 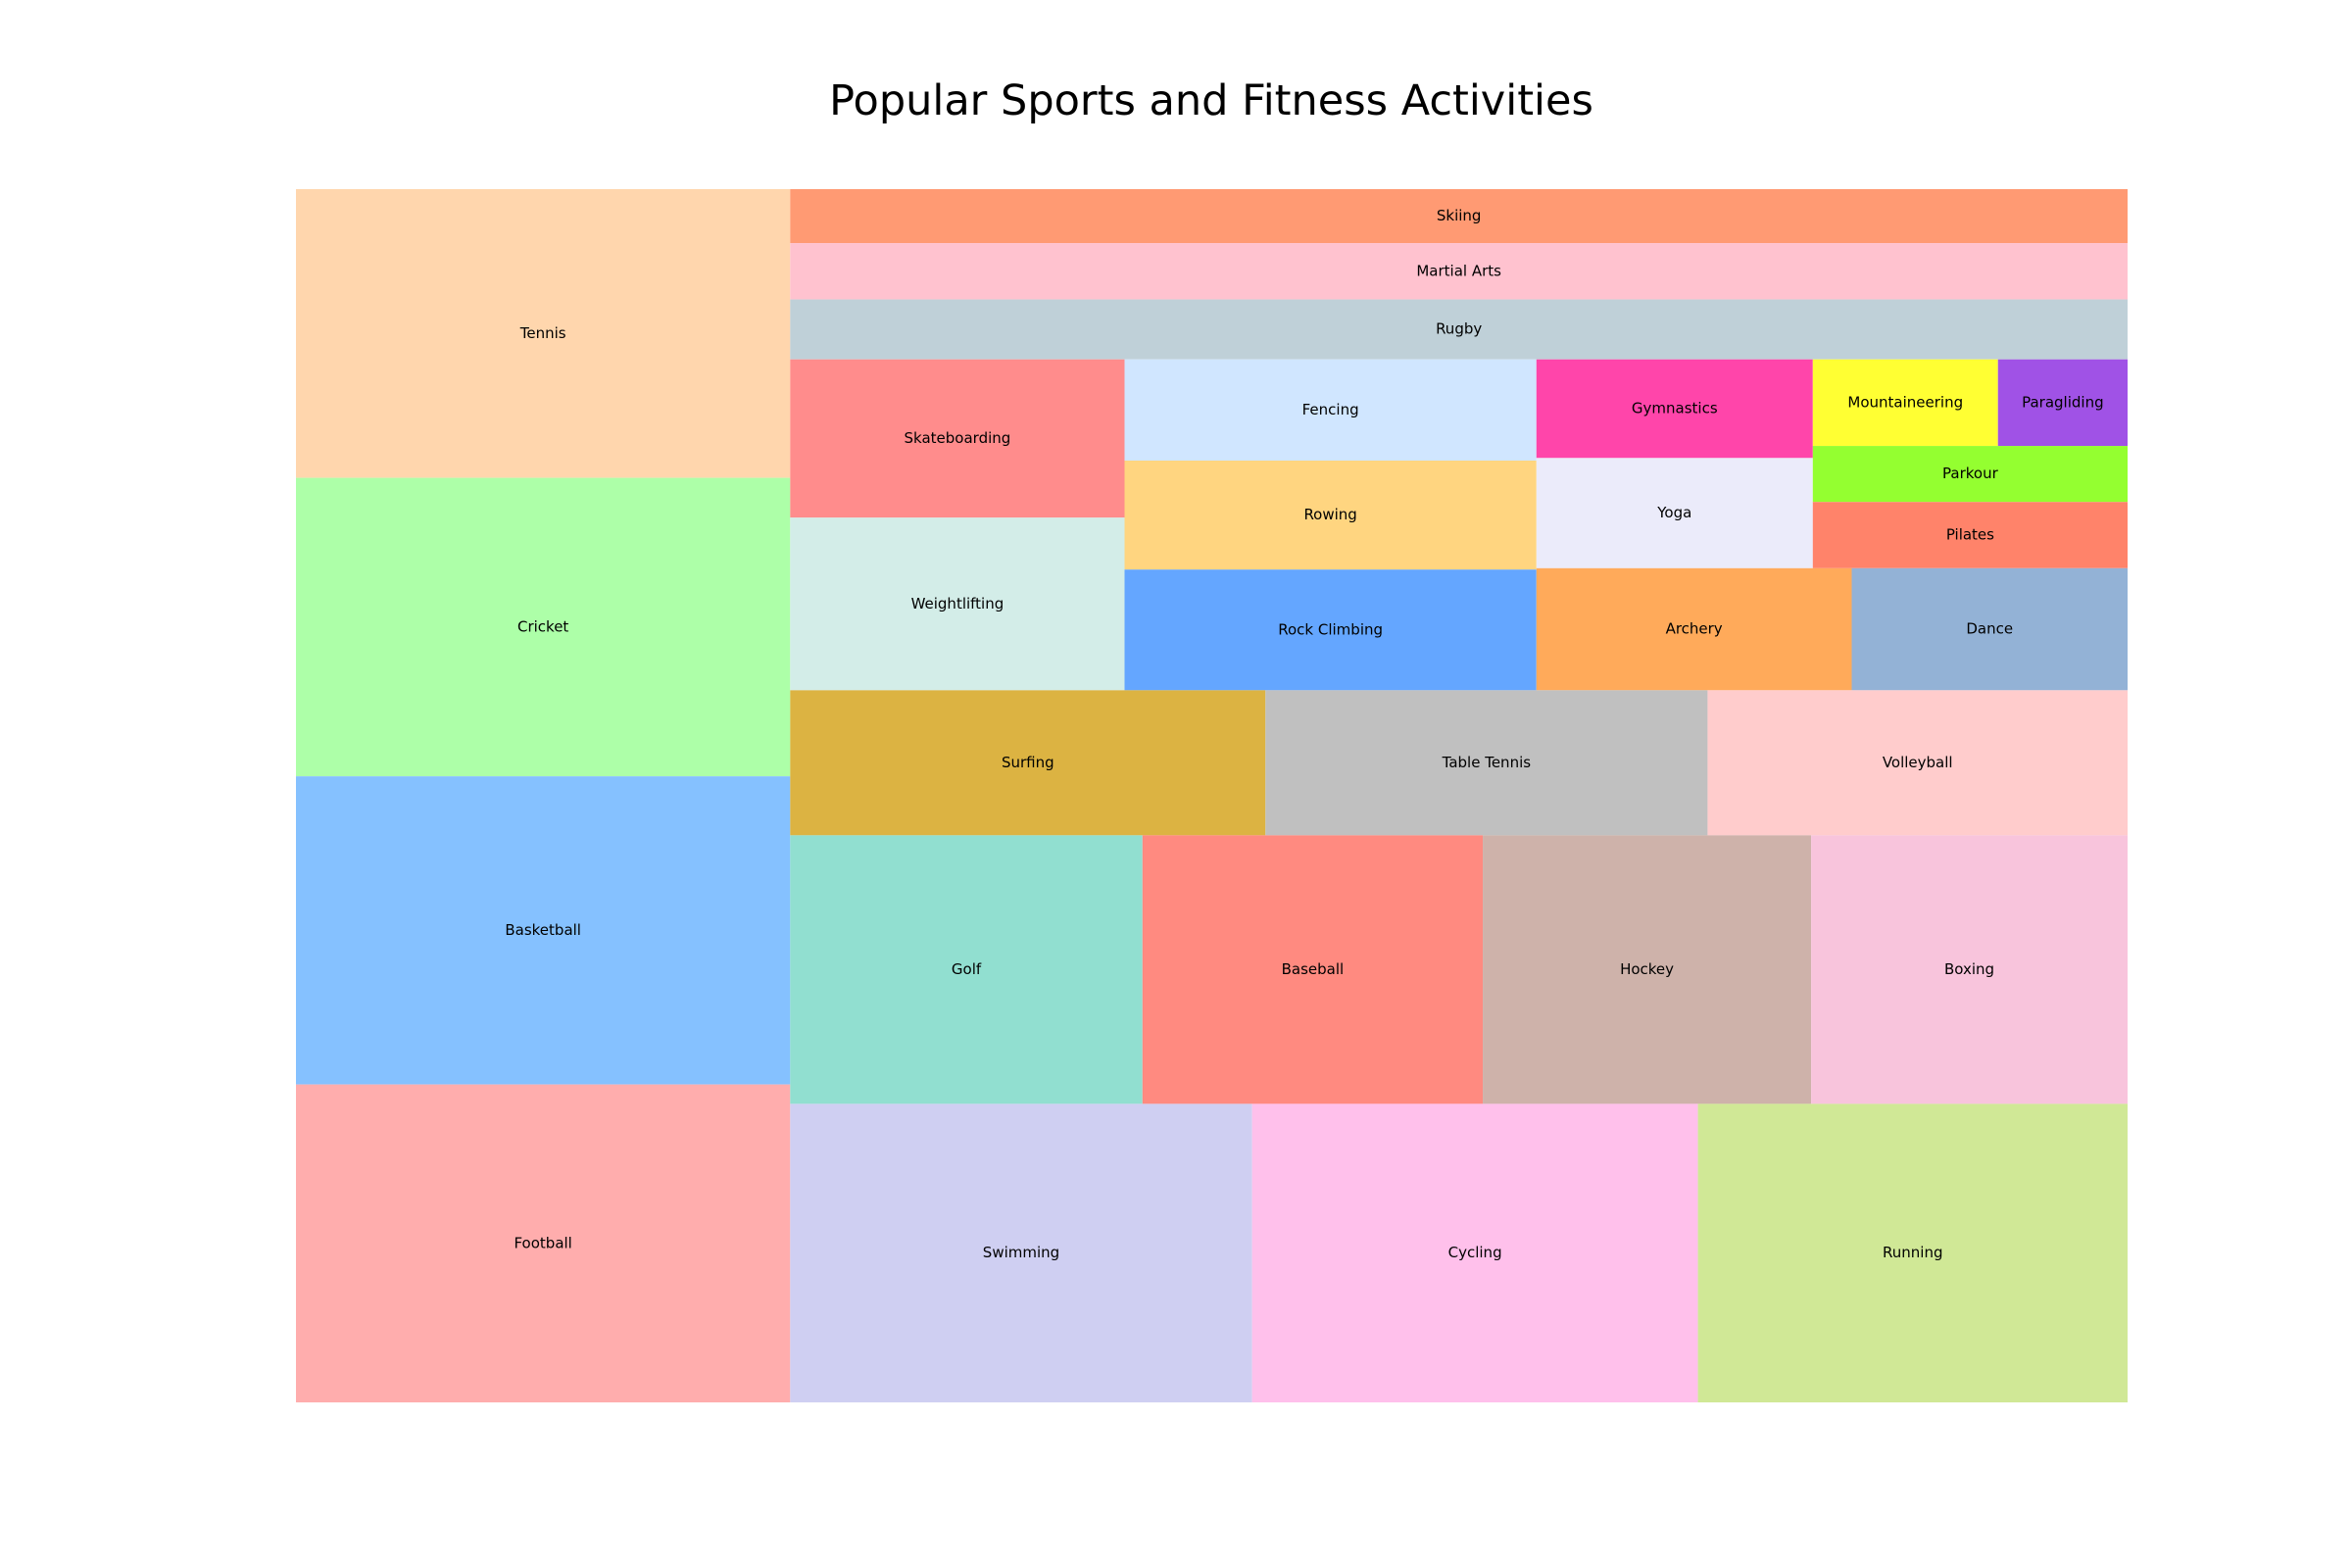 I want to click on tile-weightlifting: Weightlifting, so click(x=957, y=604).